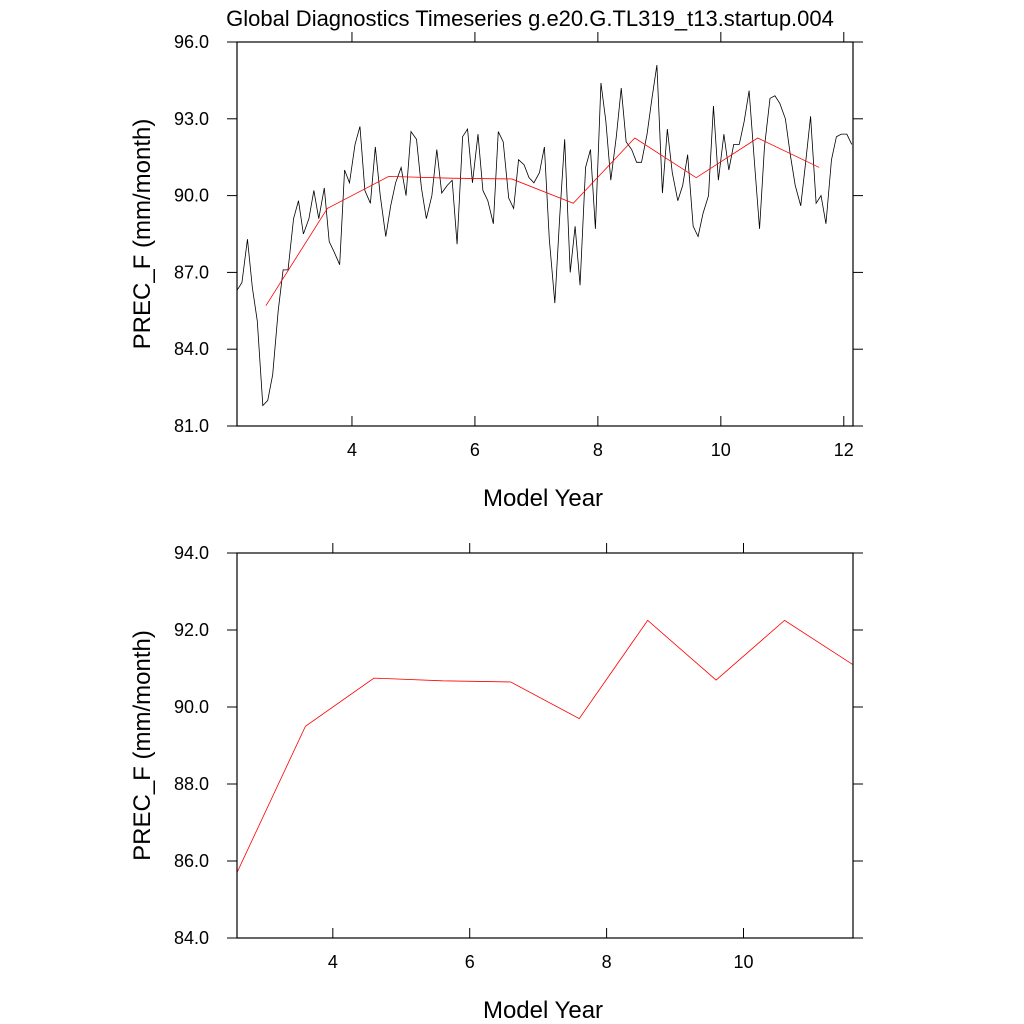  What do you see at coordinates (191, 784) in the screenshot?
I see `y-tick-label: 88.0` at bounding box center [191, 784].